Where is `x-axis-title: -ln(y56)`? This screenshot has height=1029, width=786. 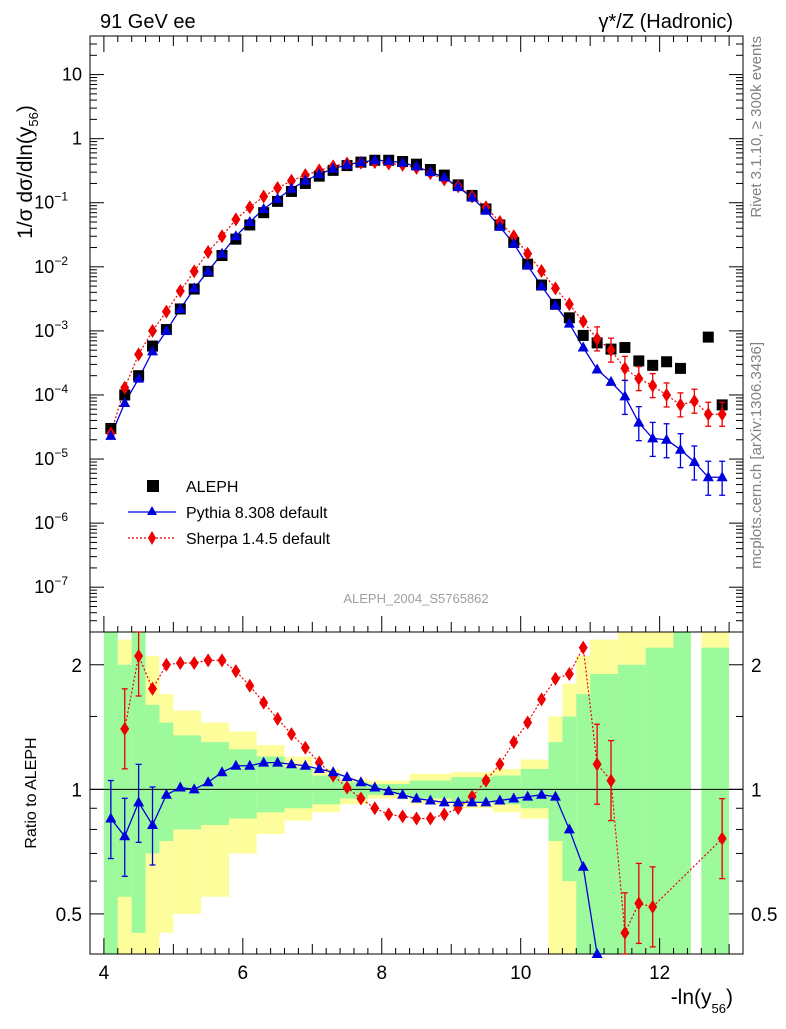
x-axis-title: -ln(y56) is located at coordinates (702, 1001).